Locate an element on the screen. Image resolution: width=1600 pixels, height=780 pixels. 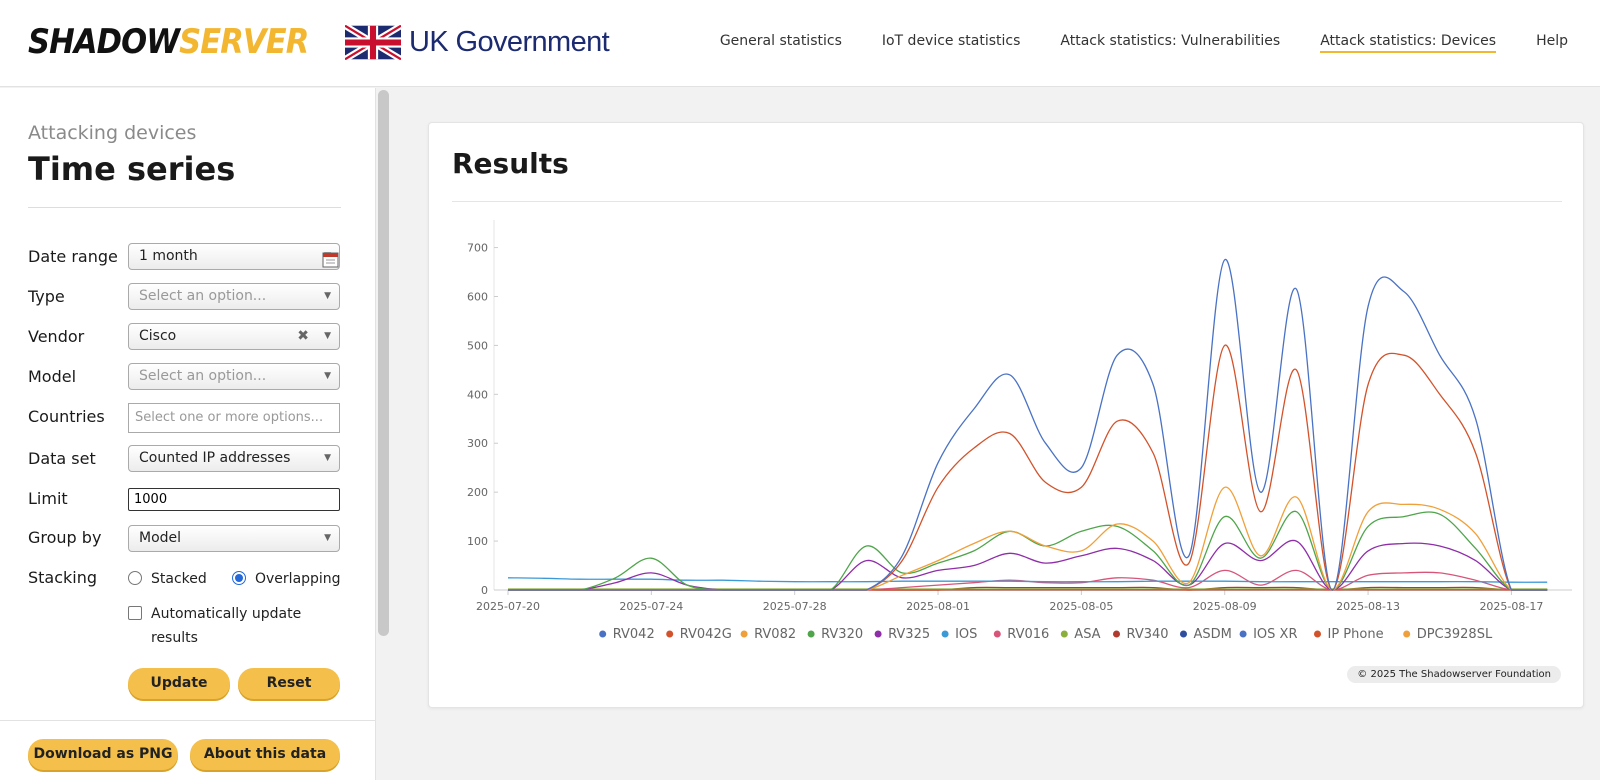
results-divider is located at coordinates (1007, 201).